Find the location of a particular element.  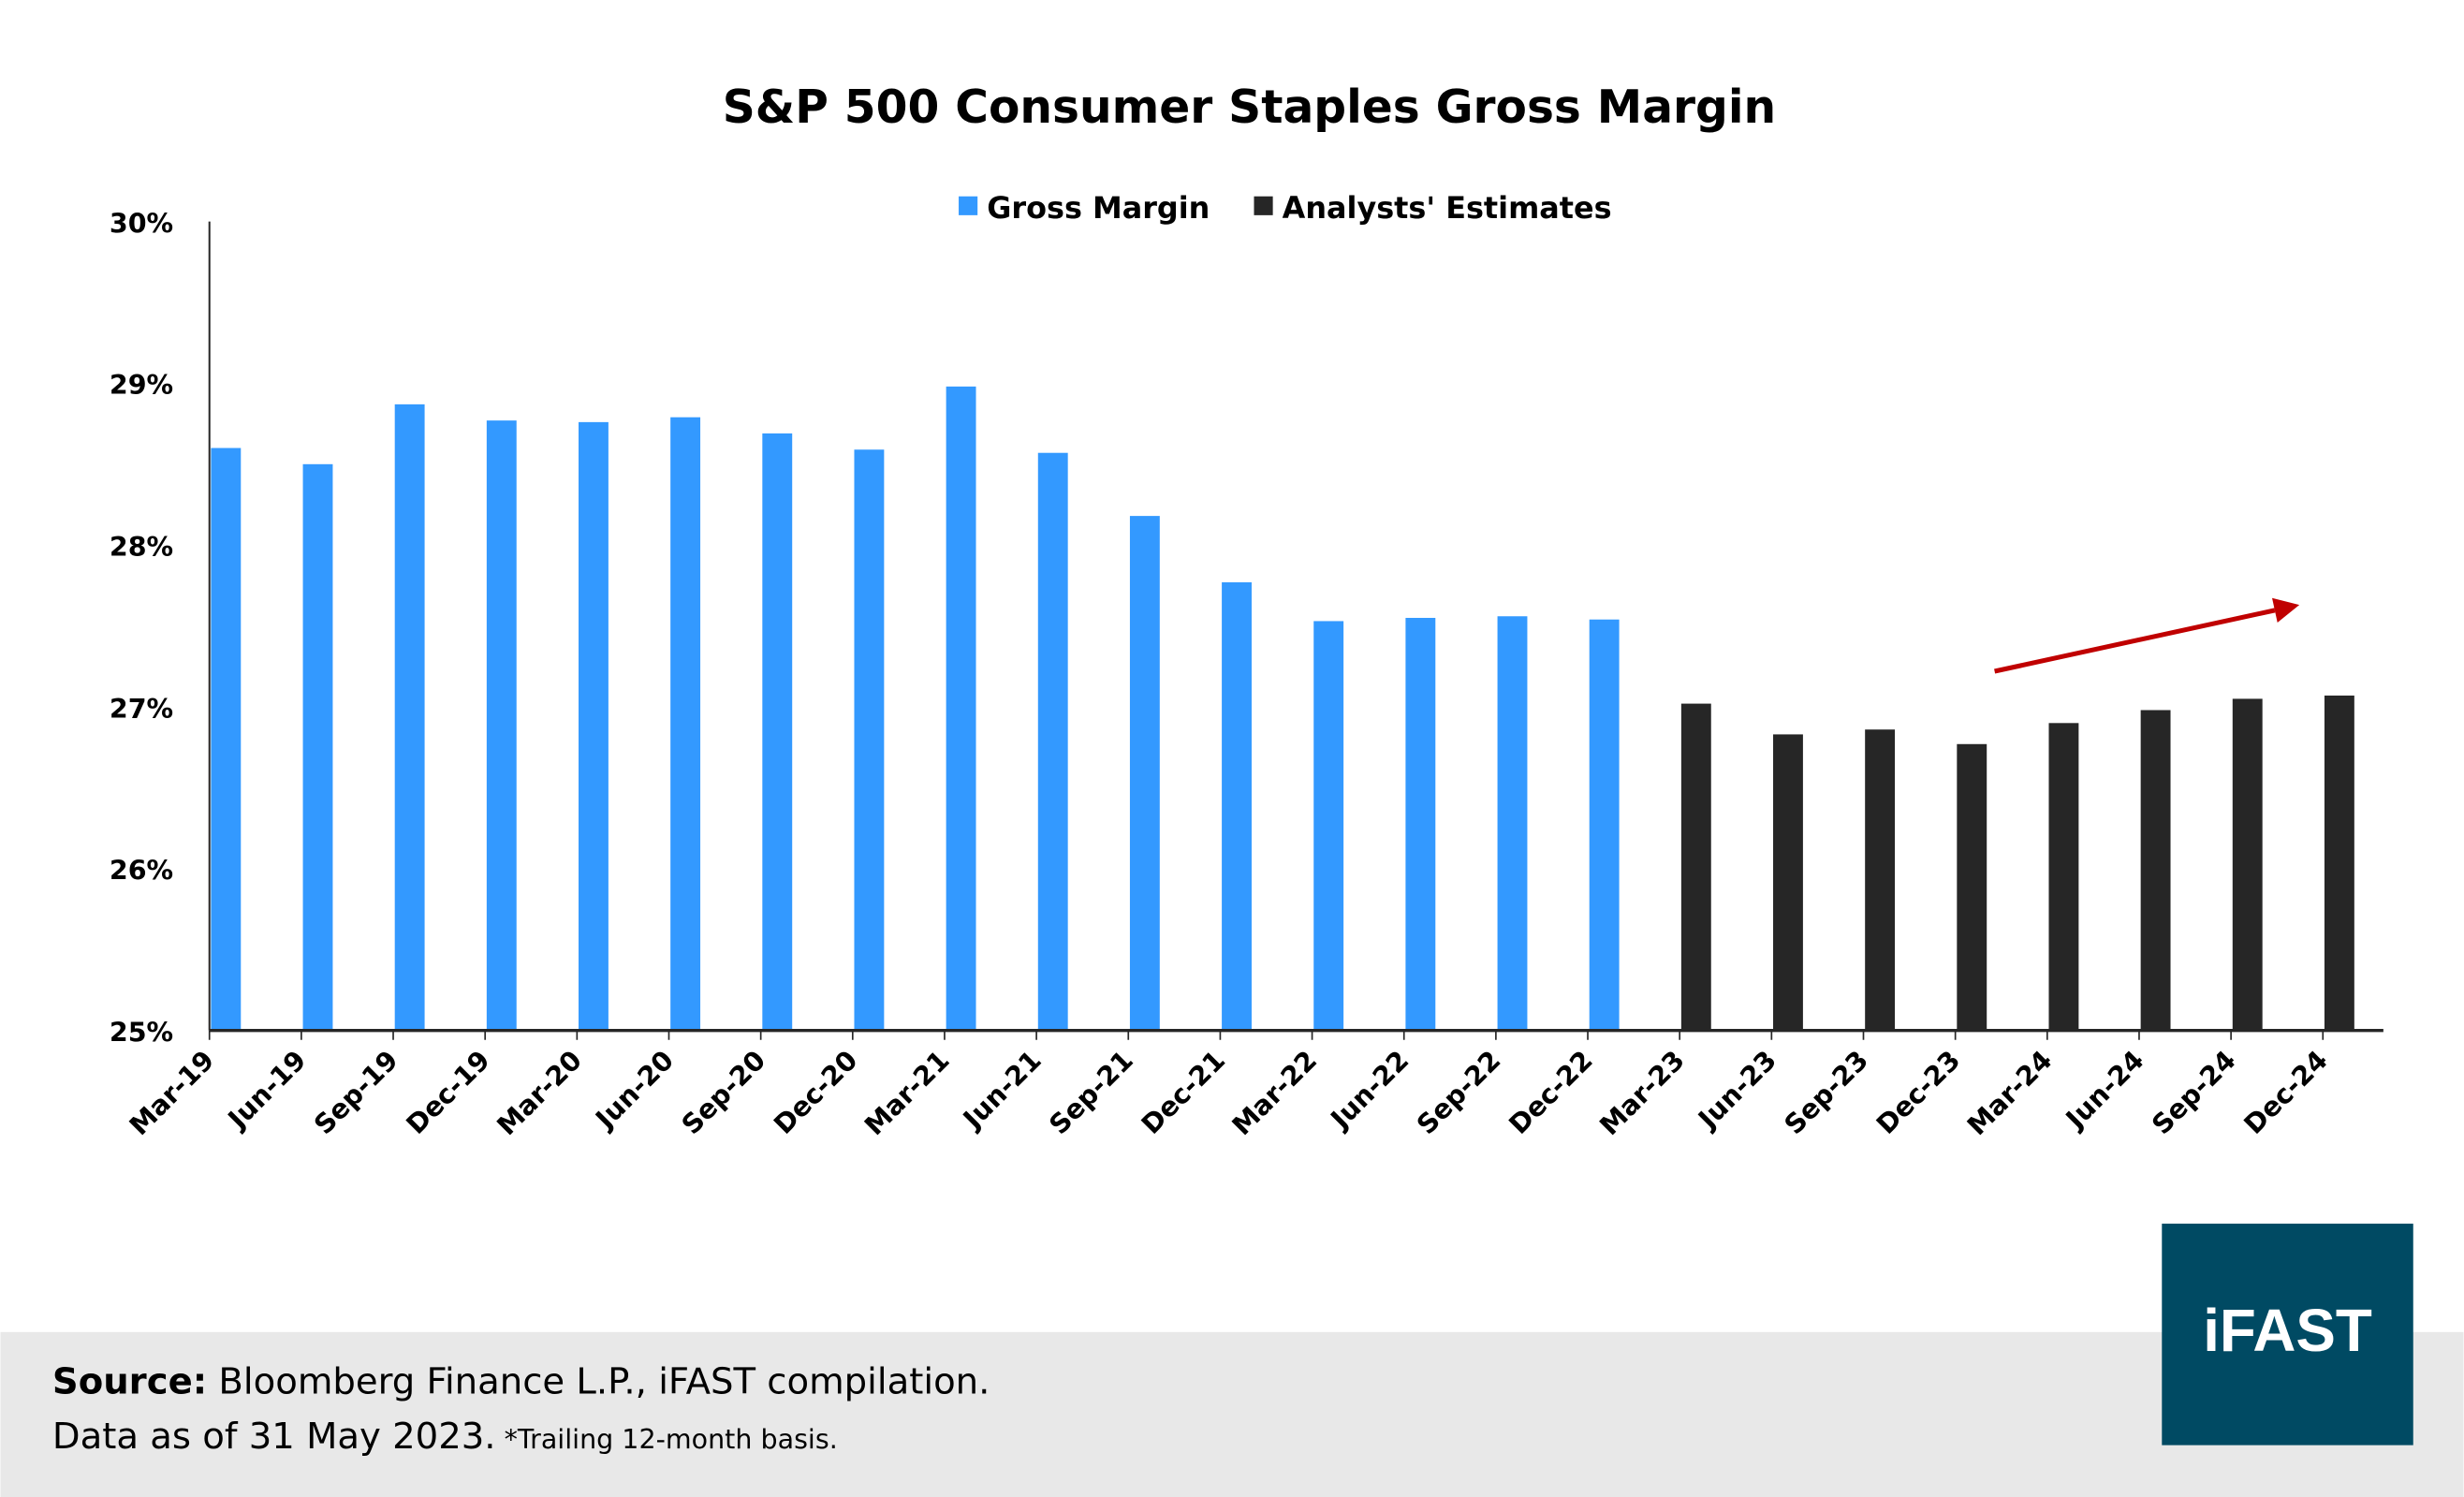

y-axis: 25% 26% 27% 28% 29% 30% is located at coordinates (160, 628).